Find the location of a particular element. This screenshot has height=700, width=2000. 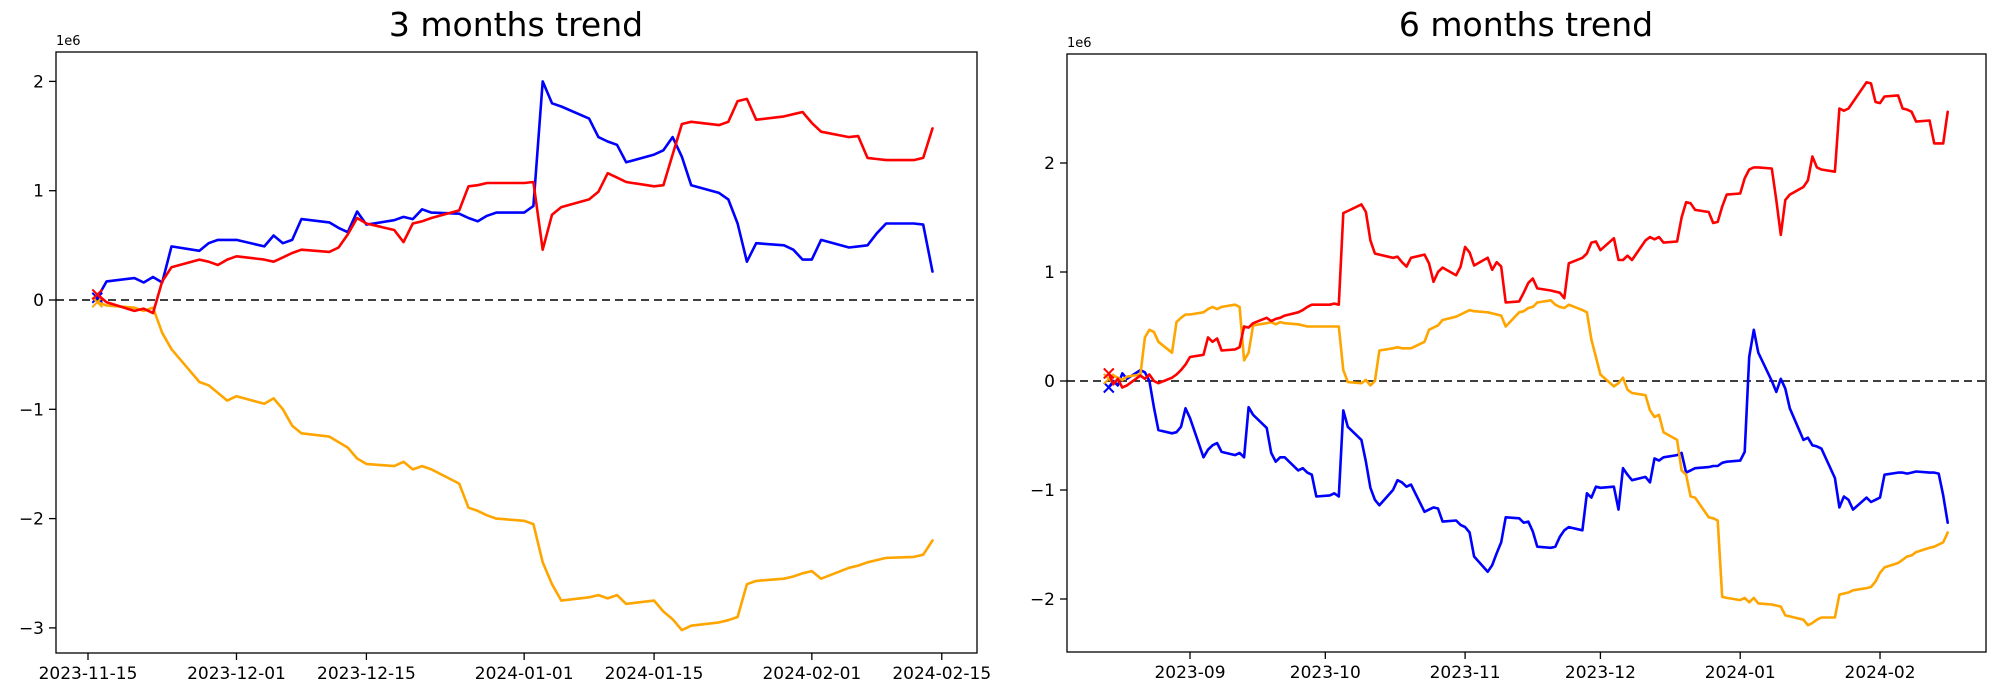

chart-title-3-months: 3 months trend is located at coordinates (516, 24).